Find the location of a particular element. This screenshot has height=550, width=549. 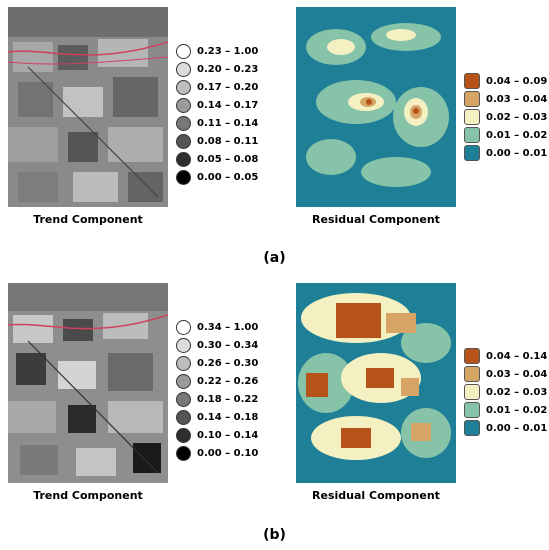

legend-item: 0.22 – 0.26 is located at coordinates (217, 381).